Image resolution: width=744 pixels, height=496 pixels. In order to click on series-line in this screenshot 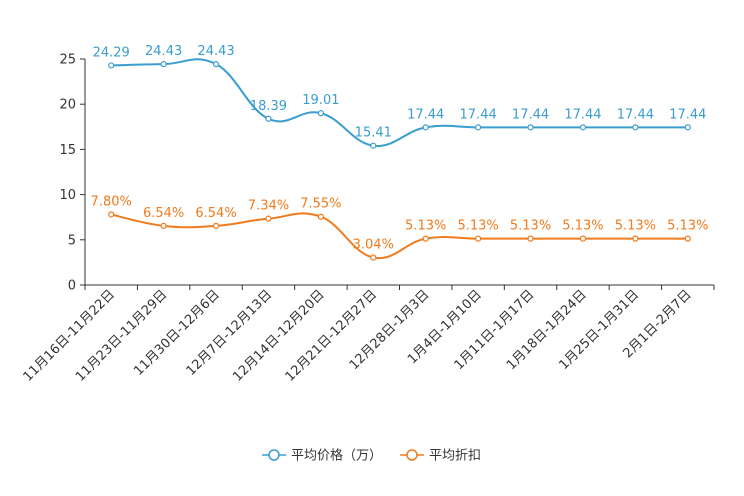, I will do `click(399, 102)`.